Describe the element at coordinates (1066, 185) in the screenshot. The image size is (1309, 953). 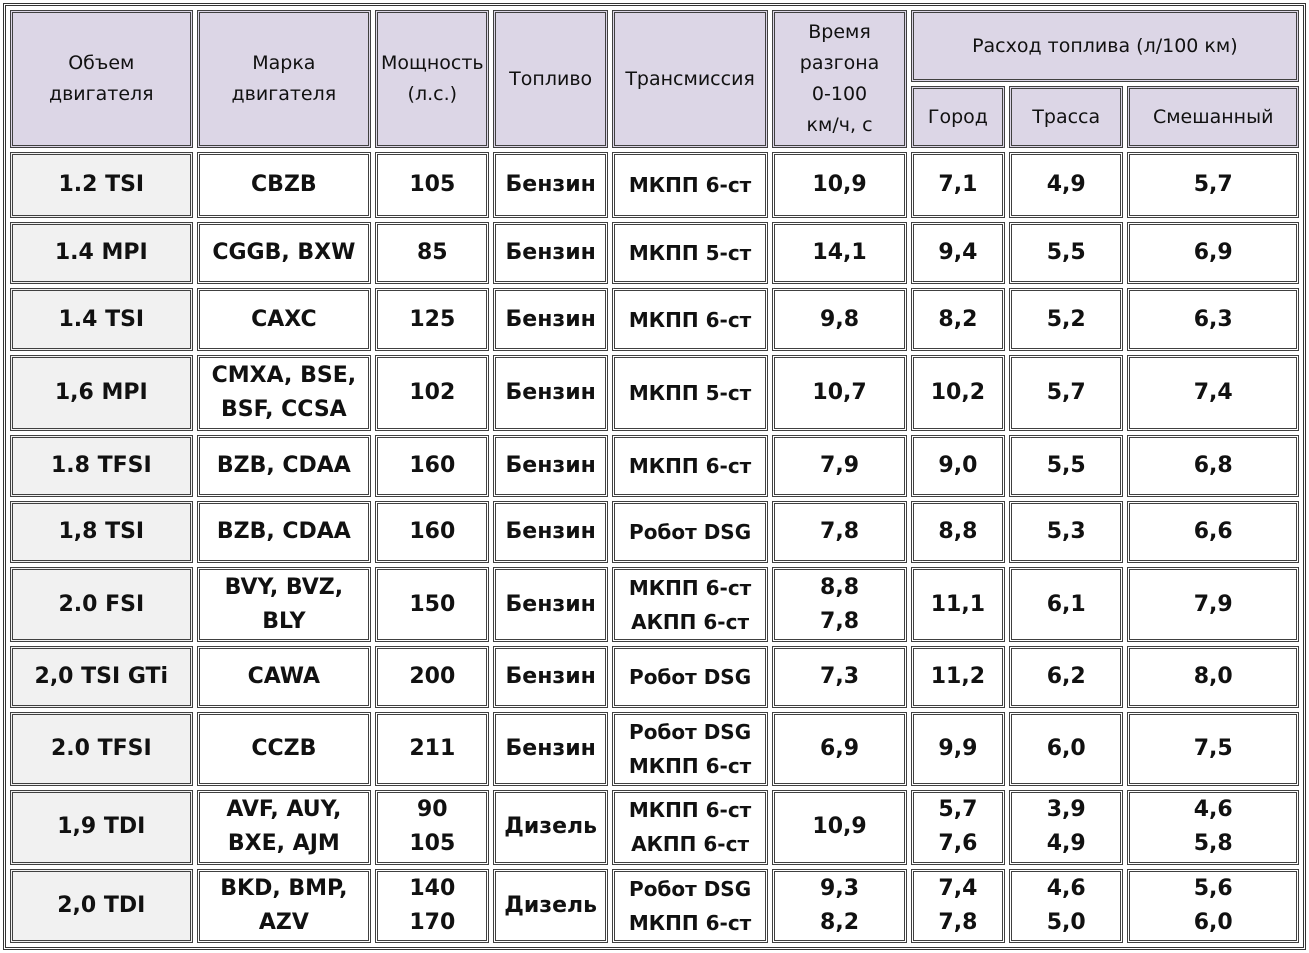
I see `cell-highway: 4,9` at that location.